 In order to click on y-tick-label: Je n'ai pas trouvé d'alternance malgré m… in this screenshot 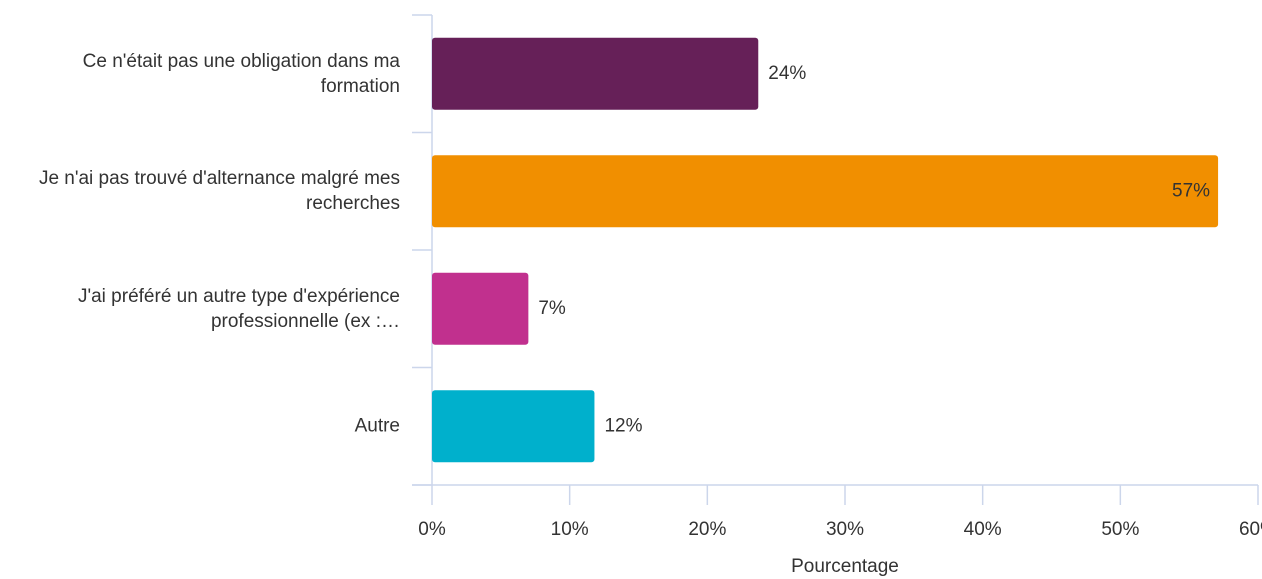, I will do `click(219, 191)`.